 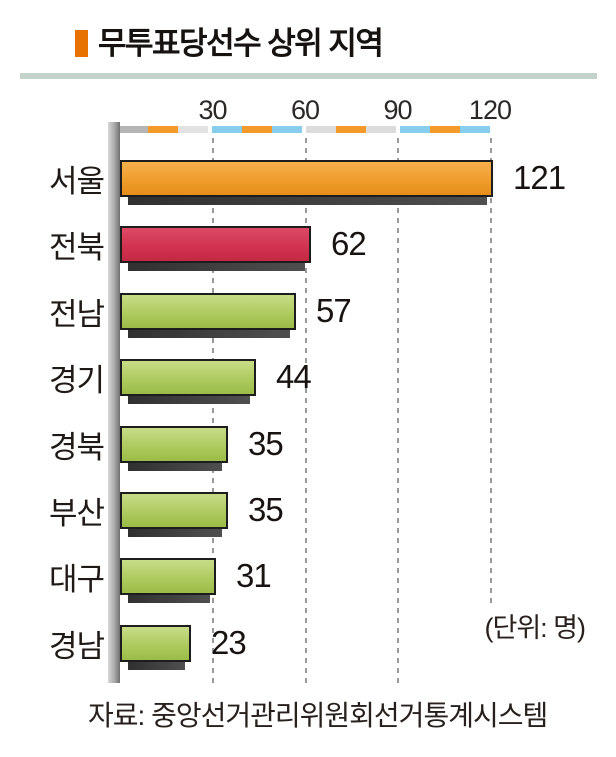 I want to click on chart-row: 전북 62, so click(x=308, y=244).